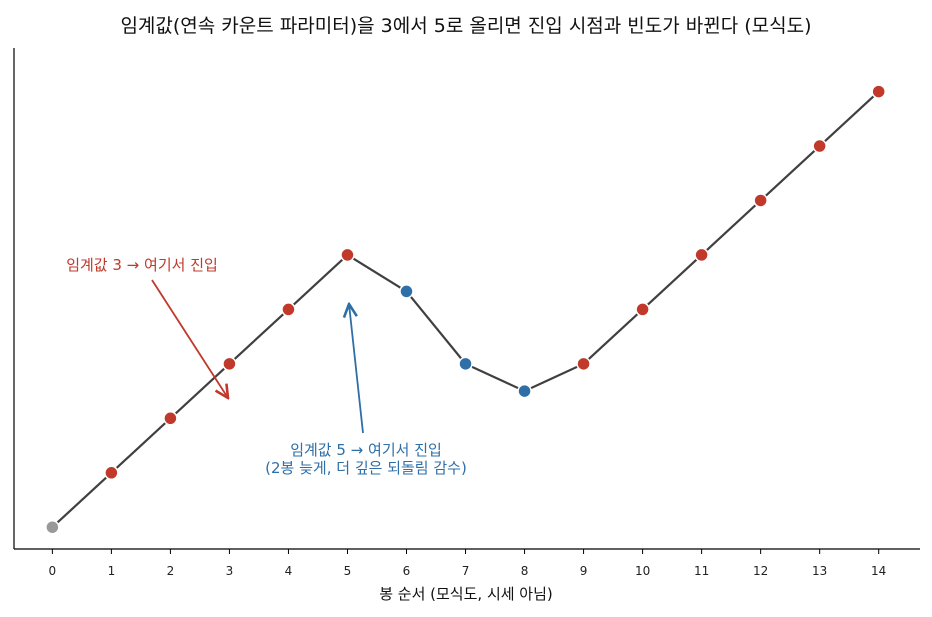  I want to click on x-tick-label: 5, so click(348, 571).